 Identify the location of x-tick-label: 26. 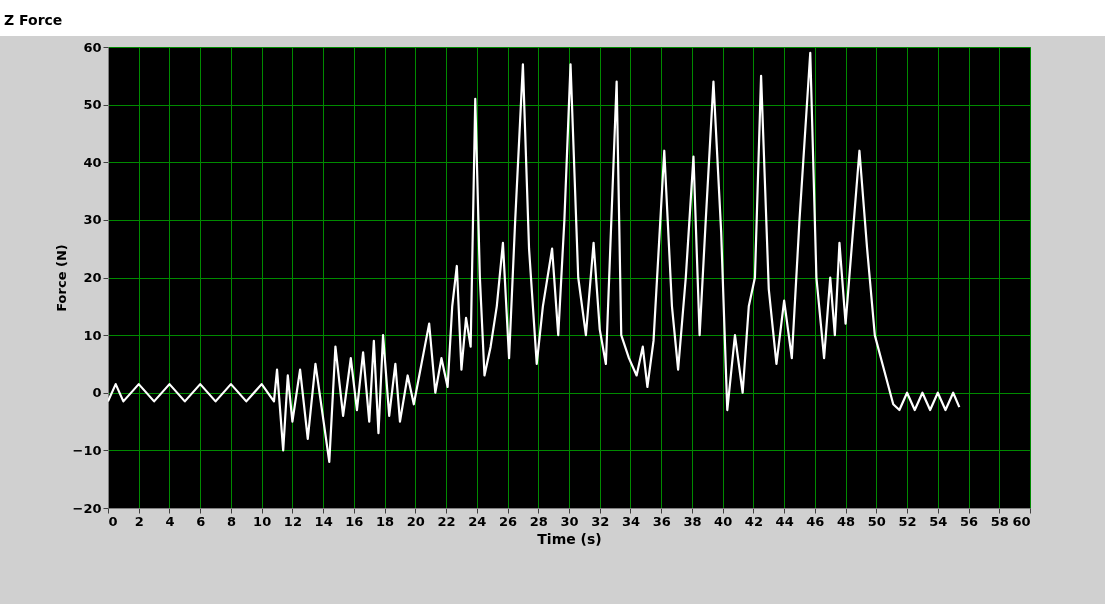
(508, 521).